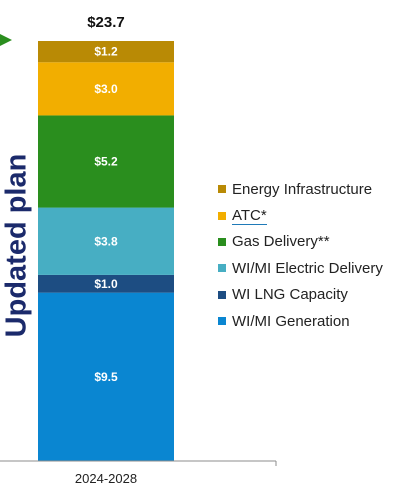  Describe the element at coordinates (106, 22) in the screenshot. I see `total-label: $23.7` at that location.